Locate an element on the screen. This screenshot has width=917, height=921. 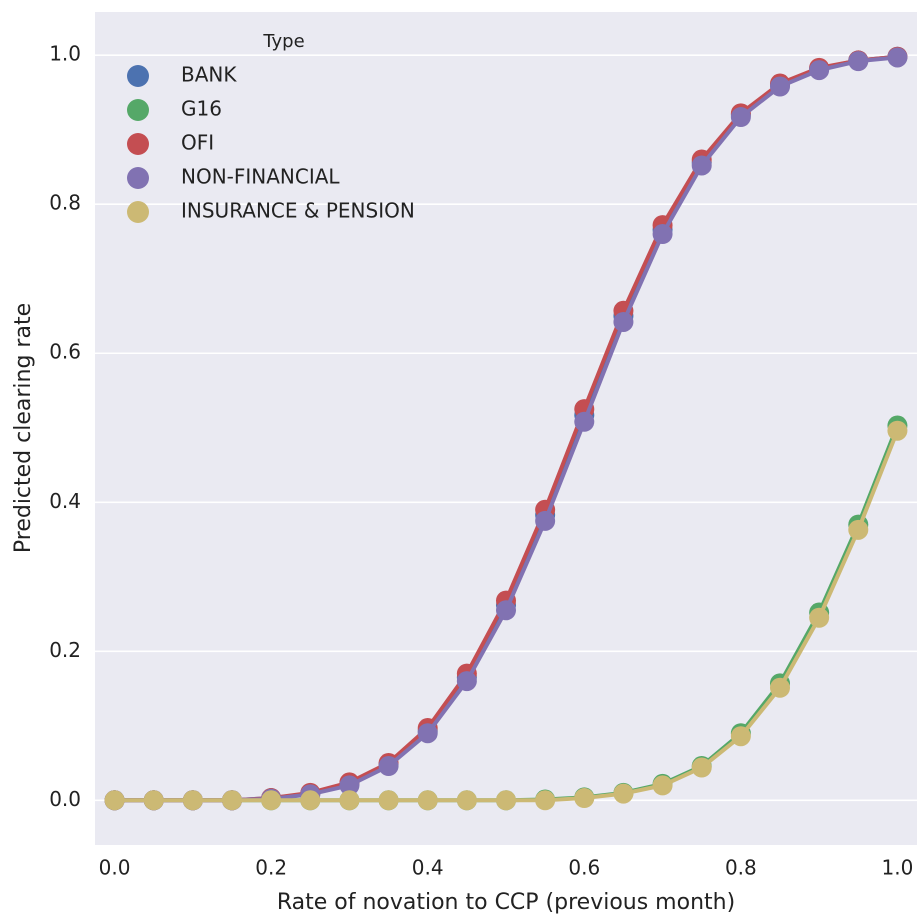
legend-label: G16 is located at coordinates (201, 109).